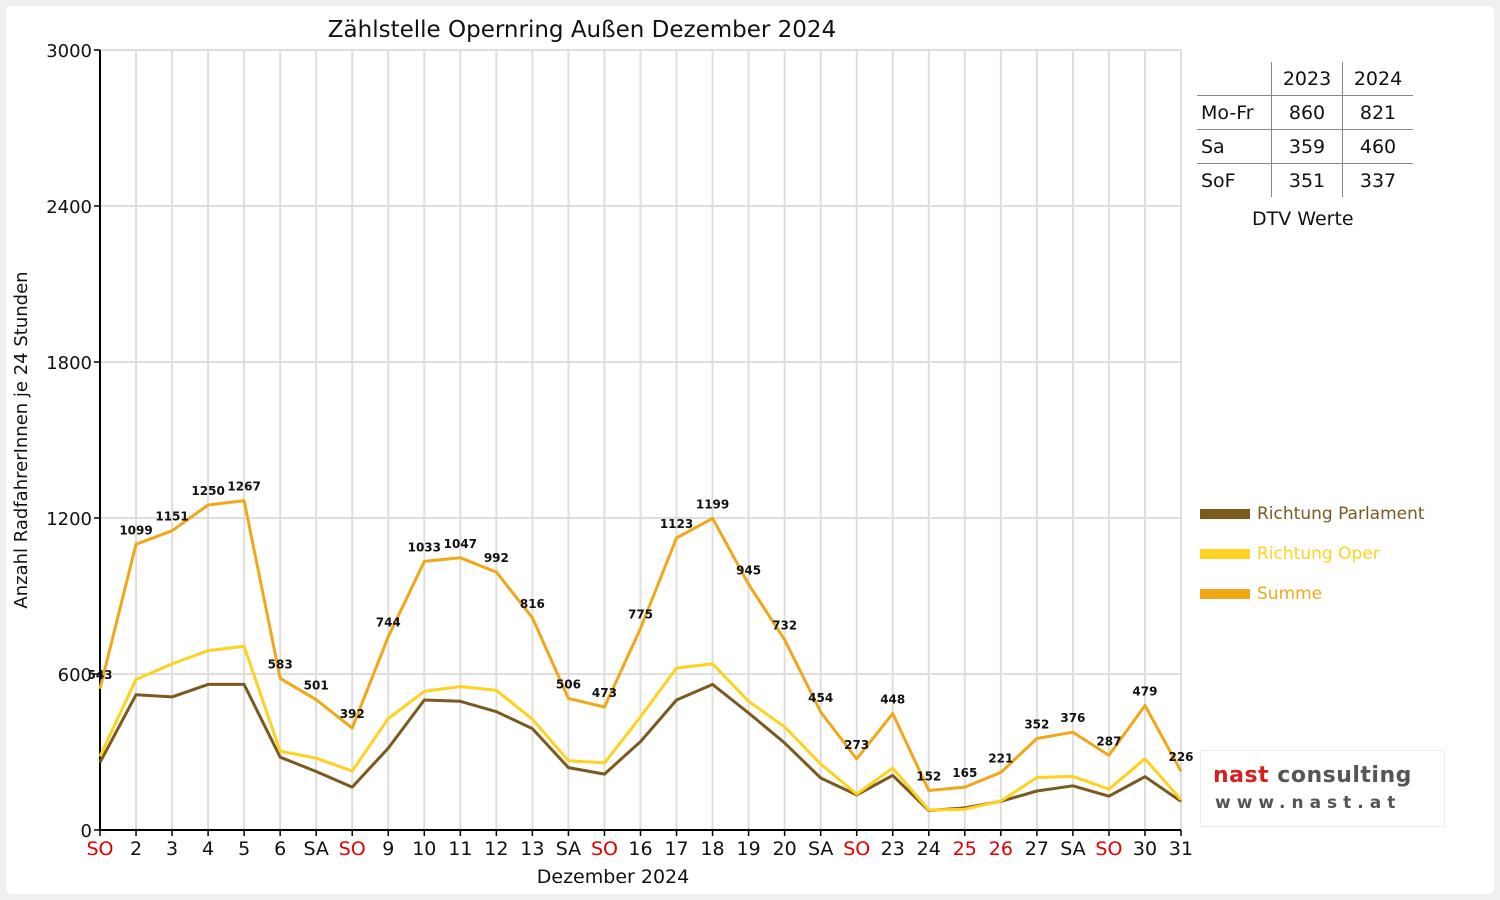 This screenshot has width=1500, height=900. What do you see at coordinates (582, 30) in the screenshot?
I see `chart-title: Zählstelle Opernring Außen Dezember 2024` at bounding box center [582, 30].